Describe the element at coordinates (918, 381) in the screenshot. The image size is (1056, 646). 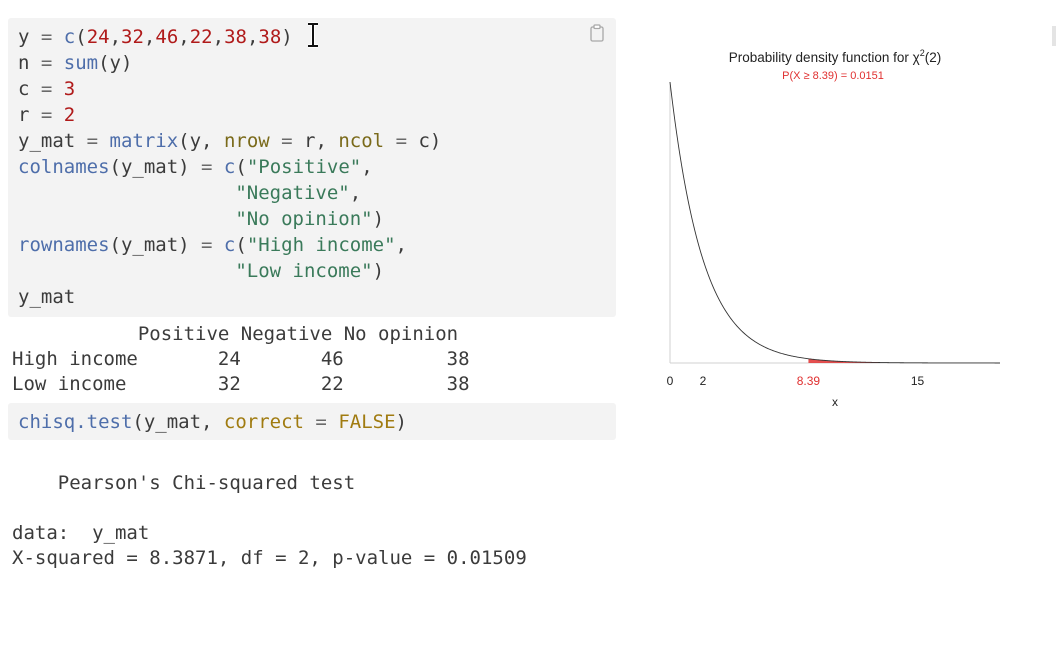
I see `x-tick-label: 15` at that location.